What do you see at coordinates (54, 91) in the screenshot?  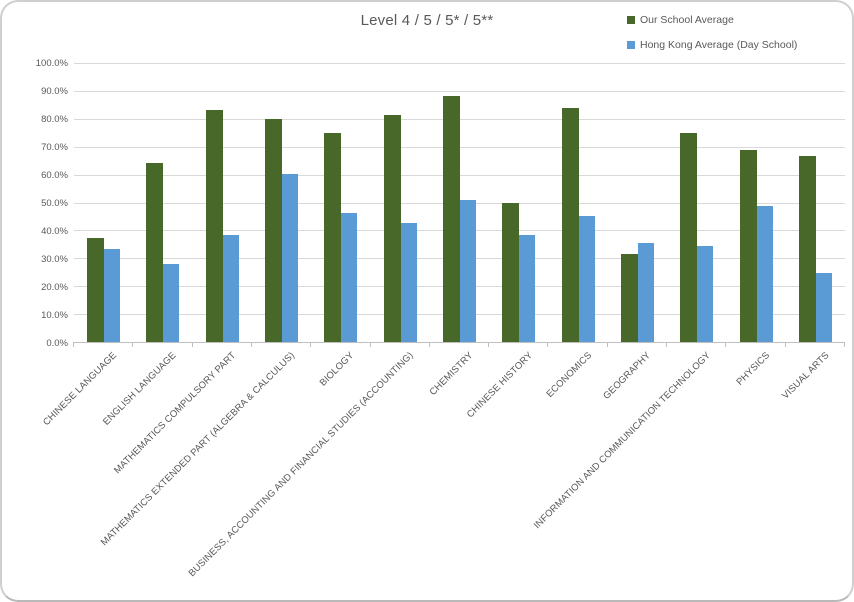 I see `y-axis-tick-label: 90.0%` at bounding box center [54, 91].